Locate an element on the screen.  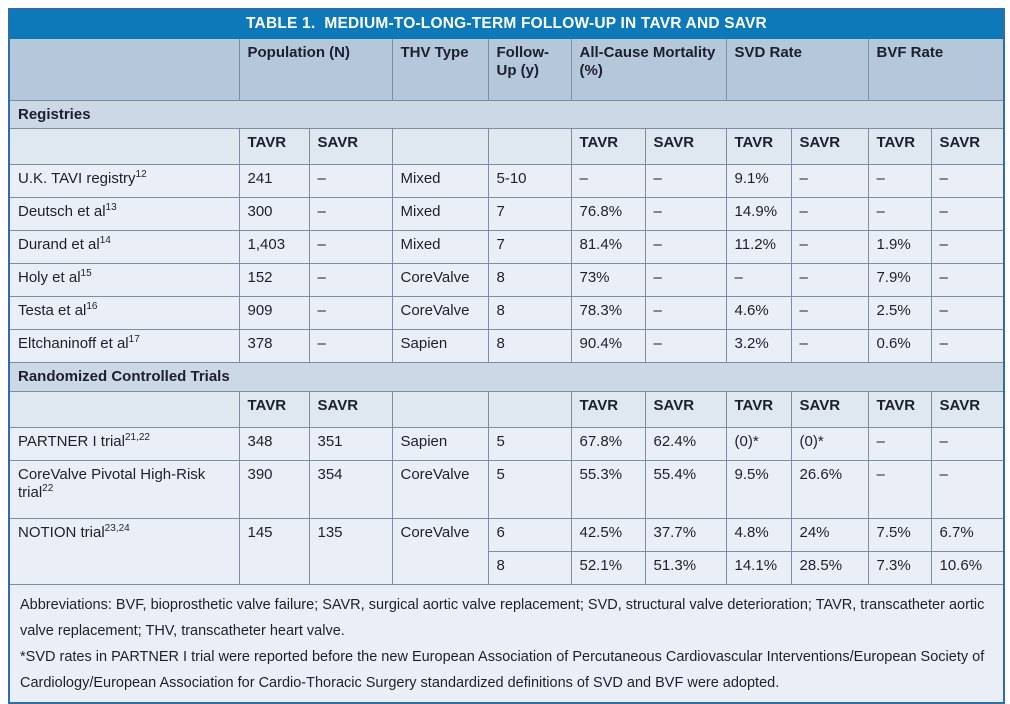
cell-population-tavr: 300 is located at coordinates (274, 214).